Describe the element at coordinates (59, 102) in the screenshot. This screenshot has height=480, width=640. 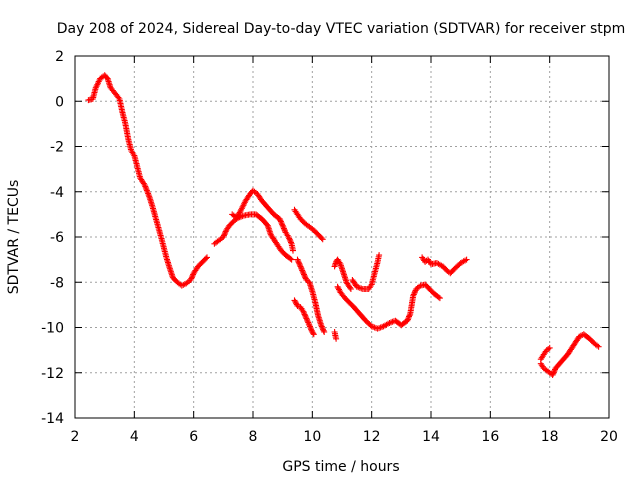
I see `y-tick-label: 0` at that location.